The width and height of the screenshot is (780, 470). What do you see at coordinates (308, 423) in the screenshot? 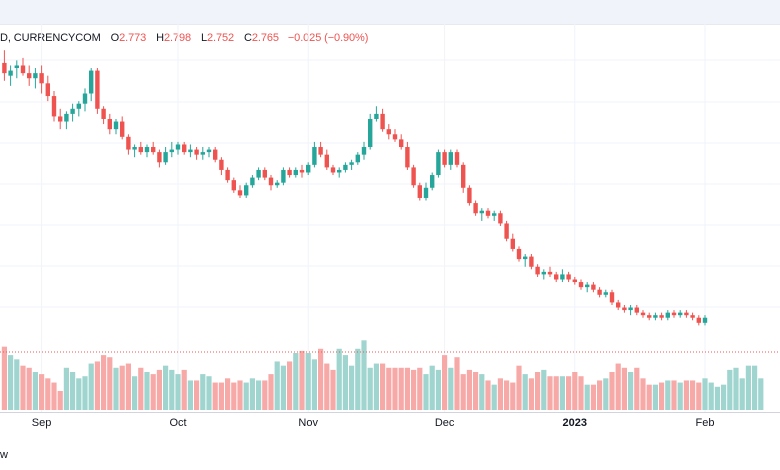
I see `x-tick-label: Nov` at bounding box center [308, 423].